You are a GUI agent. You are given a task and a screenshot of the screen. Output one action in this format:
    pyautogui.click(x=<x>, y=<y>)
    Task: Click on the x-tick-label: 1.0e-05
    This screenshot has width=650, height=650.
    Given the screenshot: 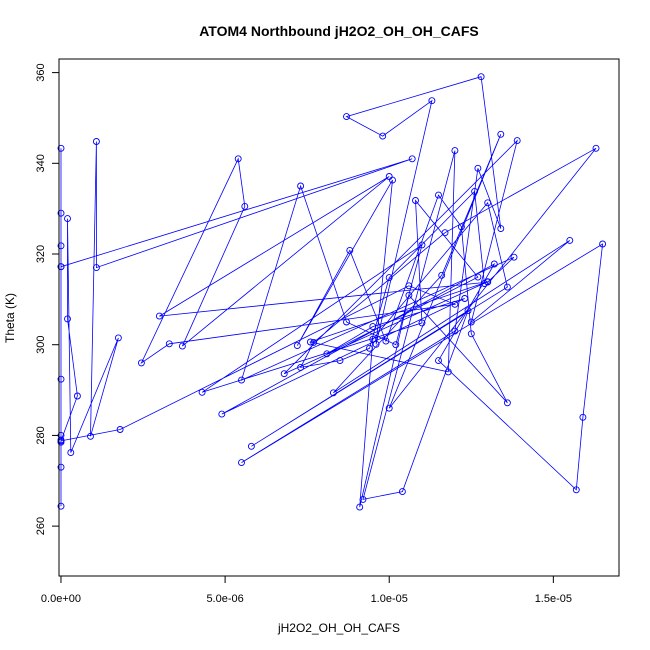 What is the action you would take?
    pyautogui.click(x=389, y=599)
    